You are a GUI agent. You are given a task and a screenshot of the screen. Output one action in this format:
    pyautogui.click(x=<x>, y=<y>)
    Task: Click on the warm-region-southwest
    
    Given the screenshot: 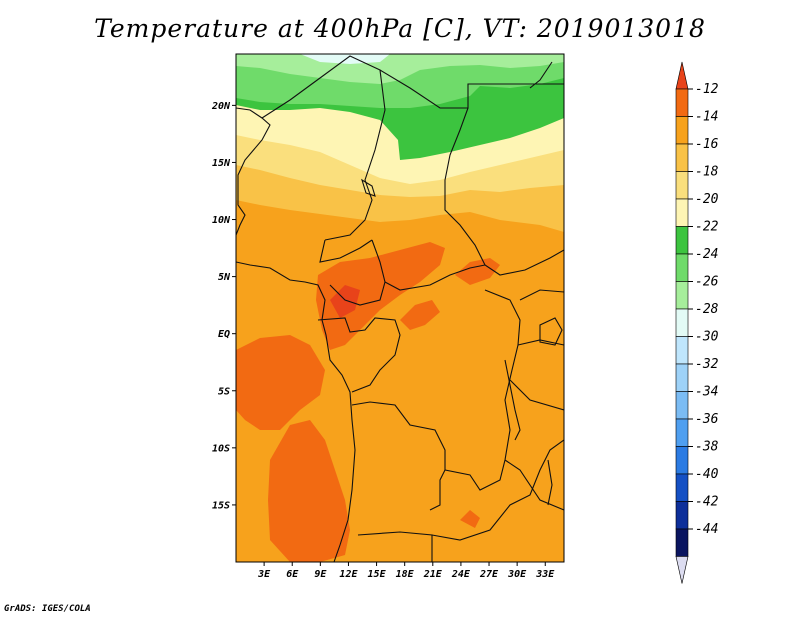 What is the action you would take?
    pyautogui.click(x=309, y=491)
    